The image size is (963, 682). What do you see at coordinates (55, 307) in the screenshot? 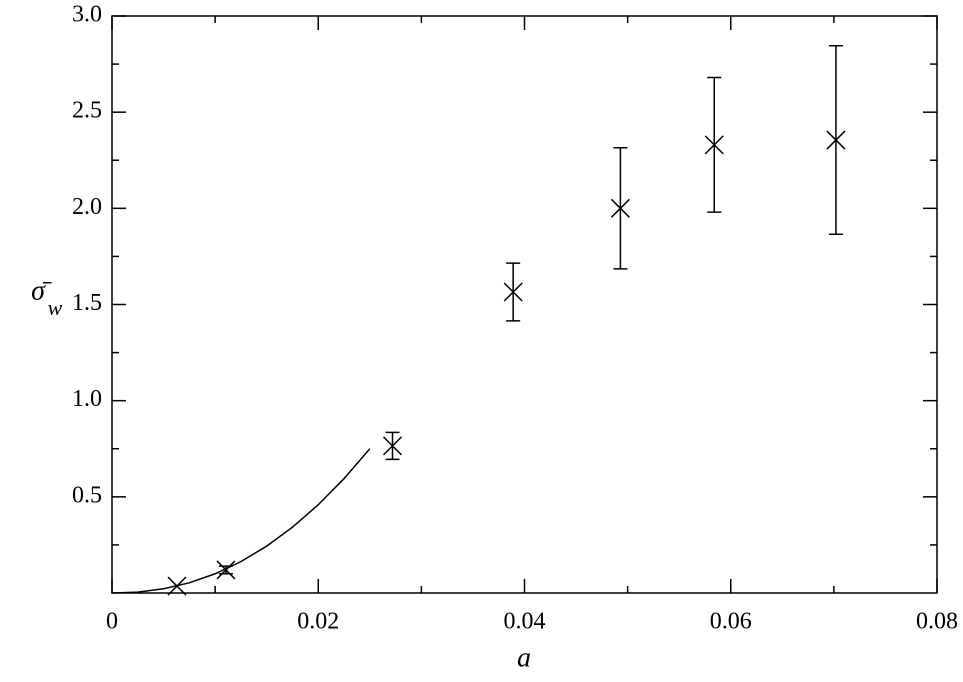
I see `y-axis-label-subscript: w` at bounding box center [55, 307].